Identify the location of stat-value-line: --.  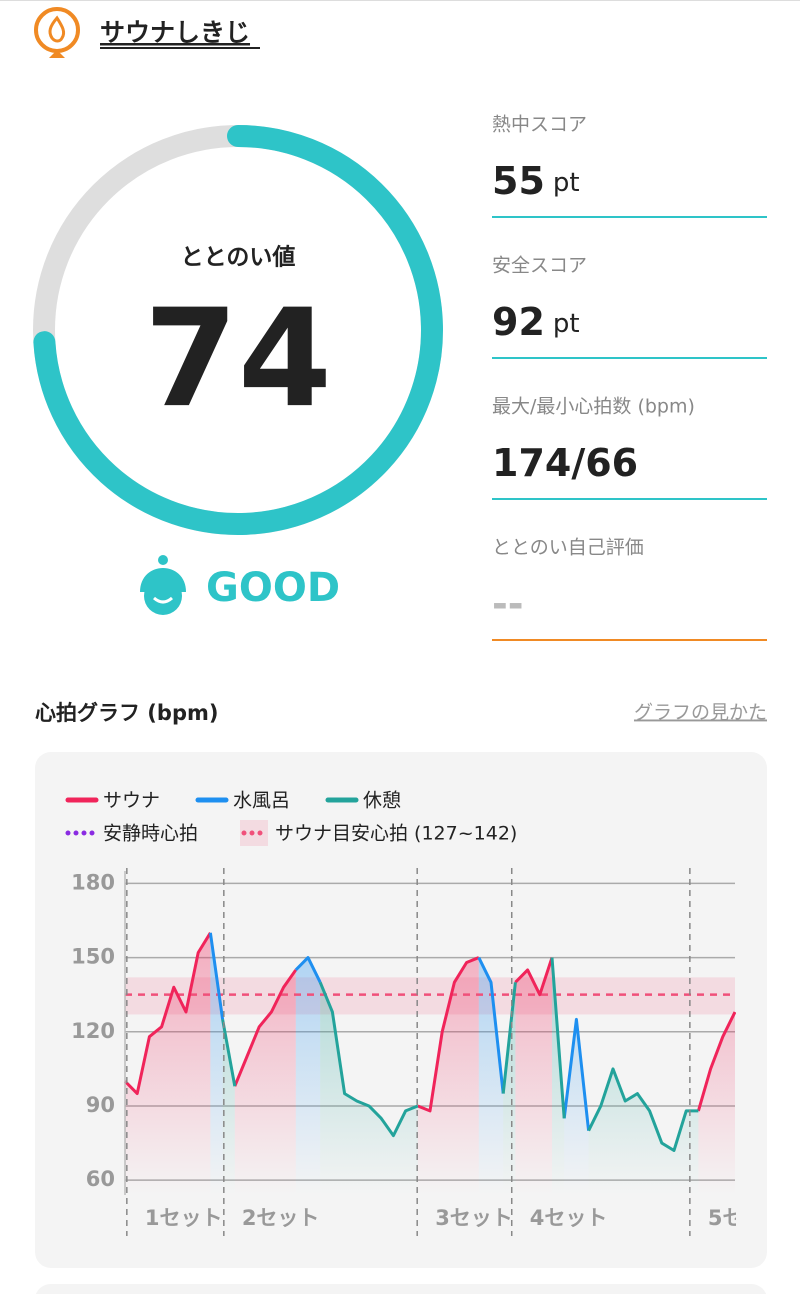
(508, 604).